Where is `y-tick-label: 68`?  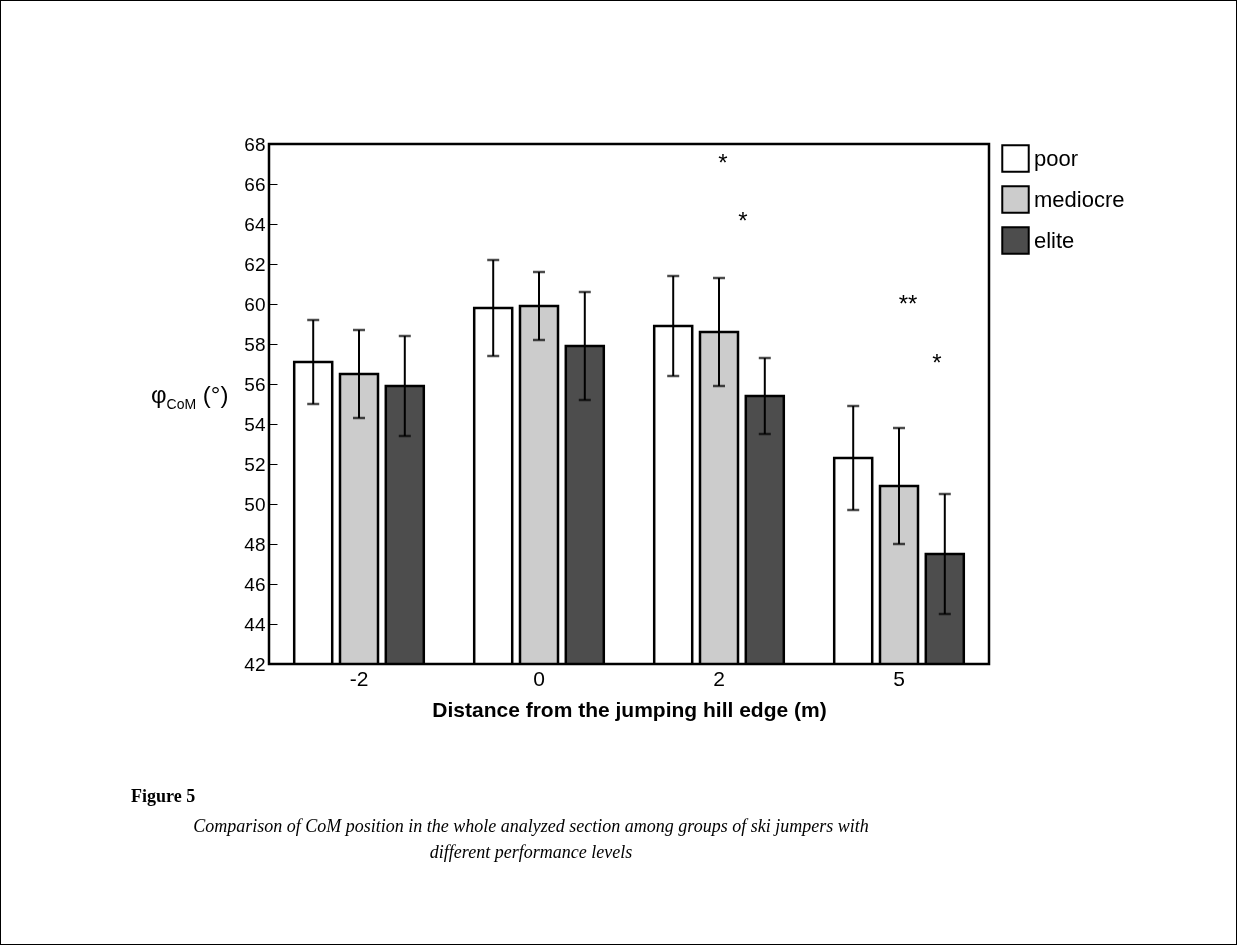
y-tick-label: 68 is located at coordinates (255, 144).